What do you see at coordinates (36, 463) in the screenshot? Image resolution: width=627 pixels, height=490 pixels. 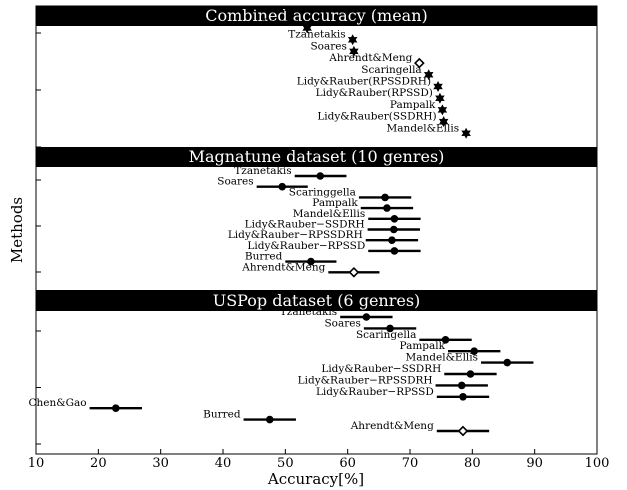 I see `x-tick-label: 10` at bounding box center [36, 463].